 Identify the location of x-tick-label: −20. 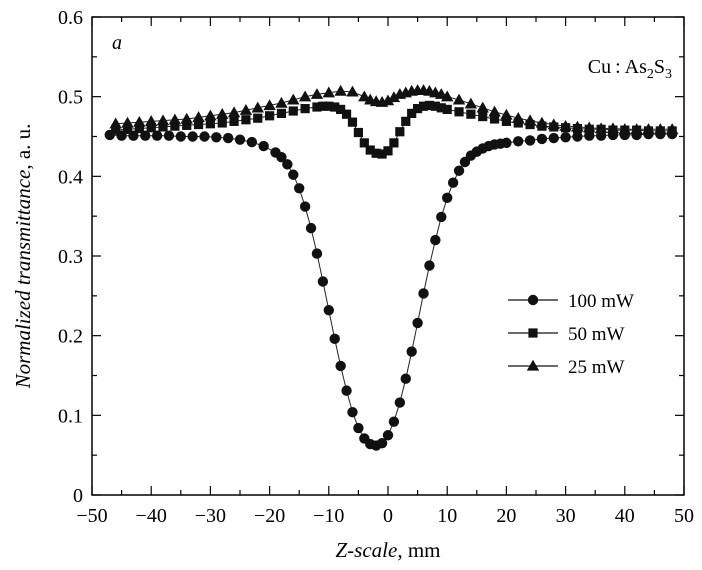
(269, 516).